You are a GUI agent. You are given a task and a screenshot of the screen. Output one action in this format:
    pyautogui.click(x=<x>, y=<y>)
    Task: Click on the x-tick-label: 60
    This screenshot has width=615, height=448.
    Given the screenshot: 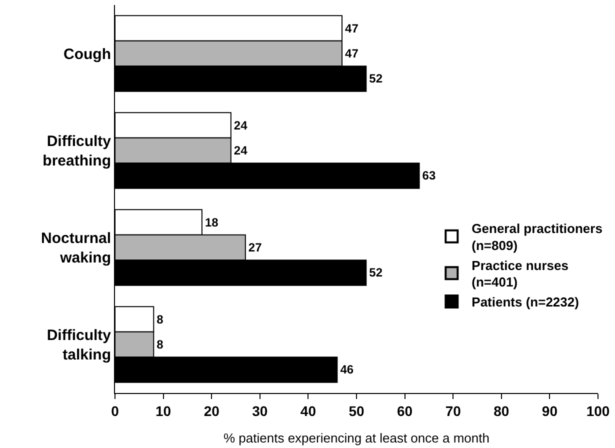 What is the action you would take?
    pyautogui.click(x=405, y=410)
    